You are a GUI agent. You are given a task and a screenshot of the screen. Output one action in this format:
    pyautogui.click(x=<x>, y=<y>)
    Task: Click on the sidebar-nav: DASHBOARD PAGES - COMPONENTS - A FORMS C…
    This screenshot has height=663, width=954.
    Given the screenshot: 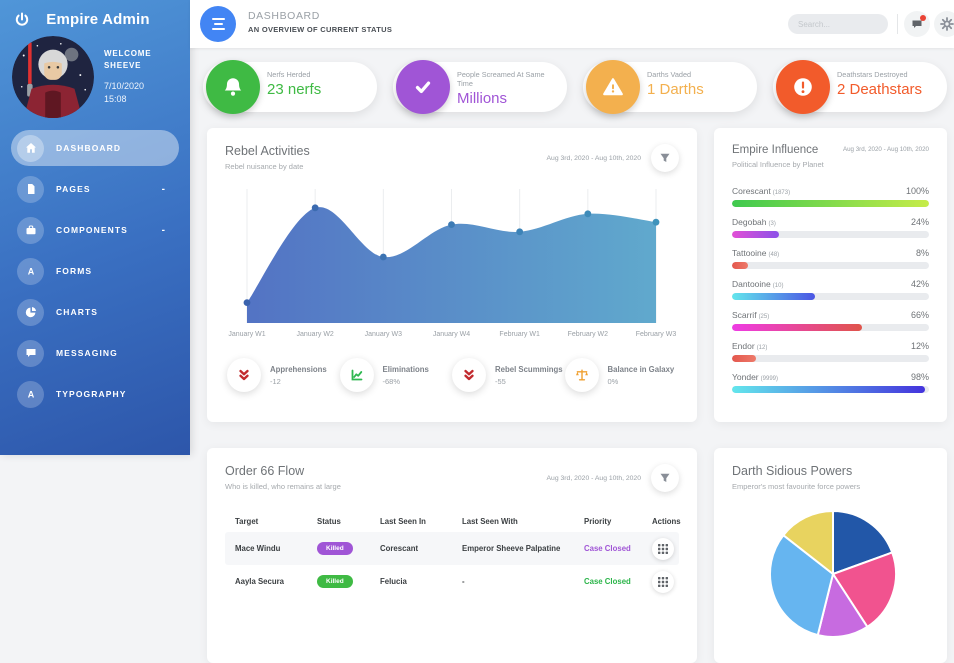 What is the action you would take?
    pyautogui.click(x=95, y=271)
    